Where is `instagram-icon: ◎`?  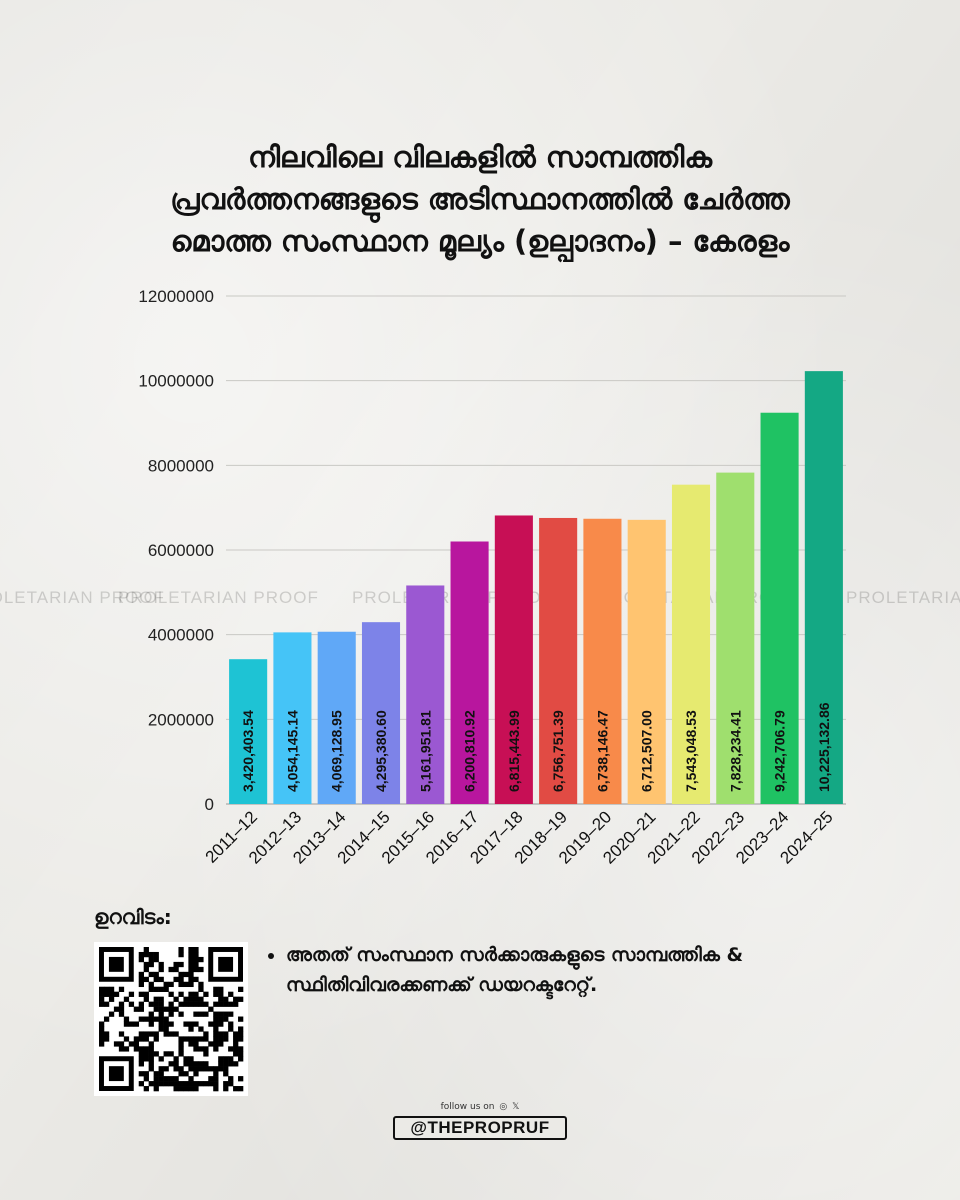
instagram-icon: ◎ is located at coordinates (503, 1107).